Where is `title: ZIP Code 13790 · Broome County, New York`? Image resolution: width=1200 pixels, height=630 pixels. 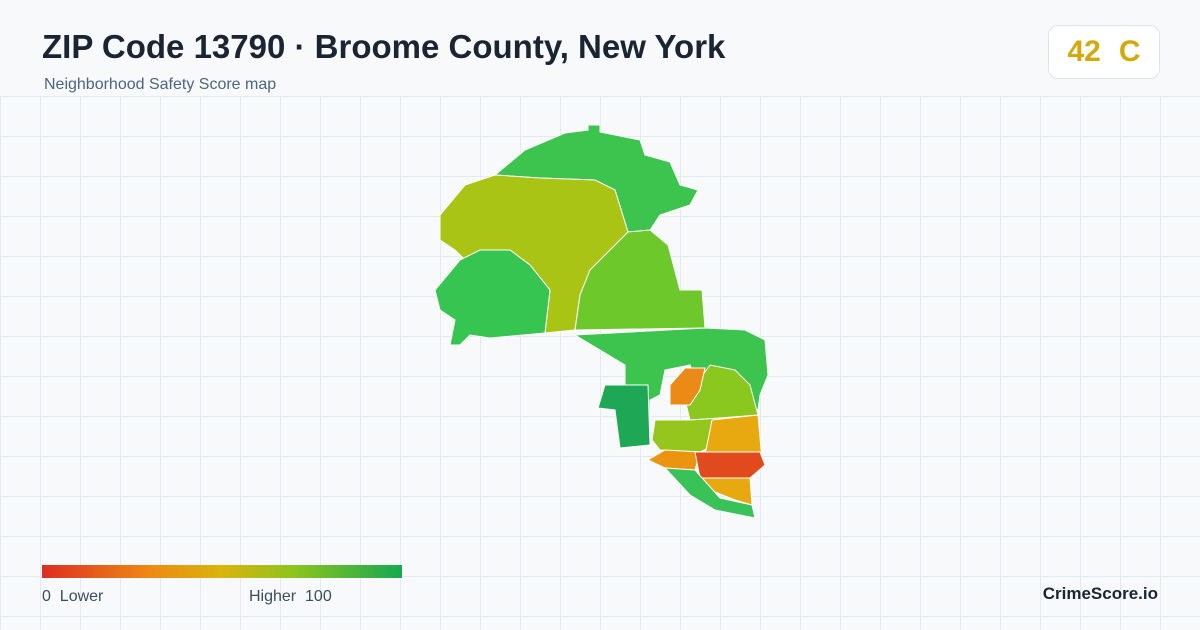 title: ZIP Code 13790 · Broome County, New York is located at coordinates (384, 46).